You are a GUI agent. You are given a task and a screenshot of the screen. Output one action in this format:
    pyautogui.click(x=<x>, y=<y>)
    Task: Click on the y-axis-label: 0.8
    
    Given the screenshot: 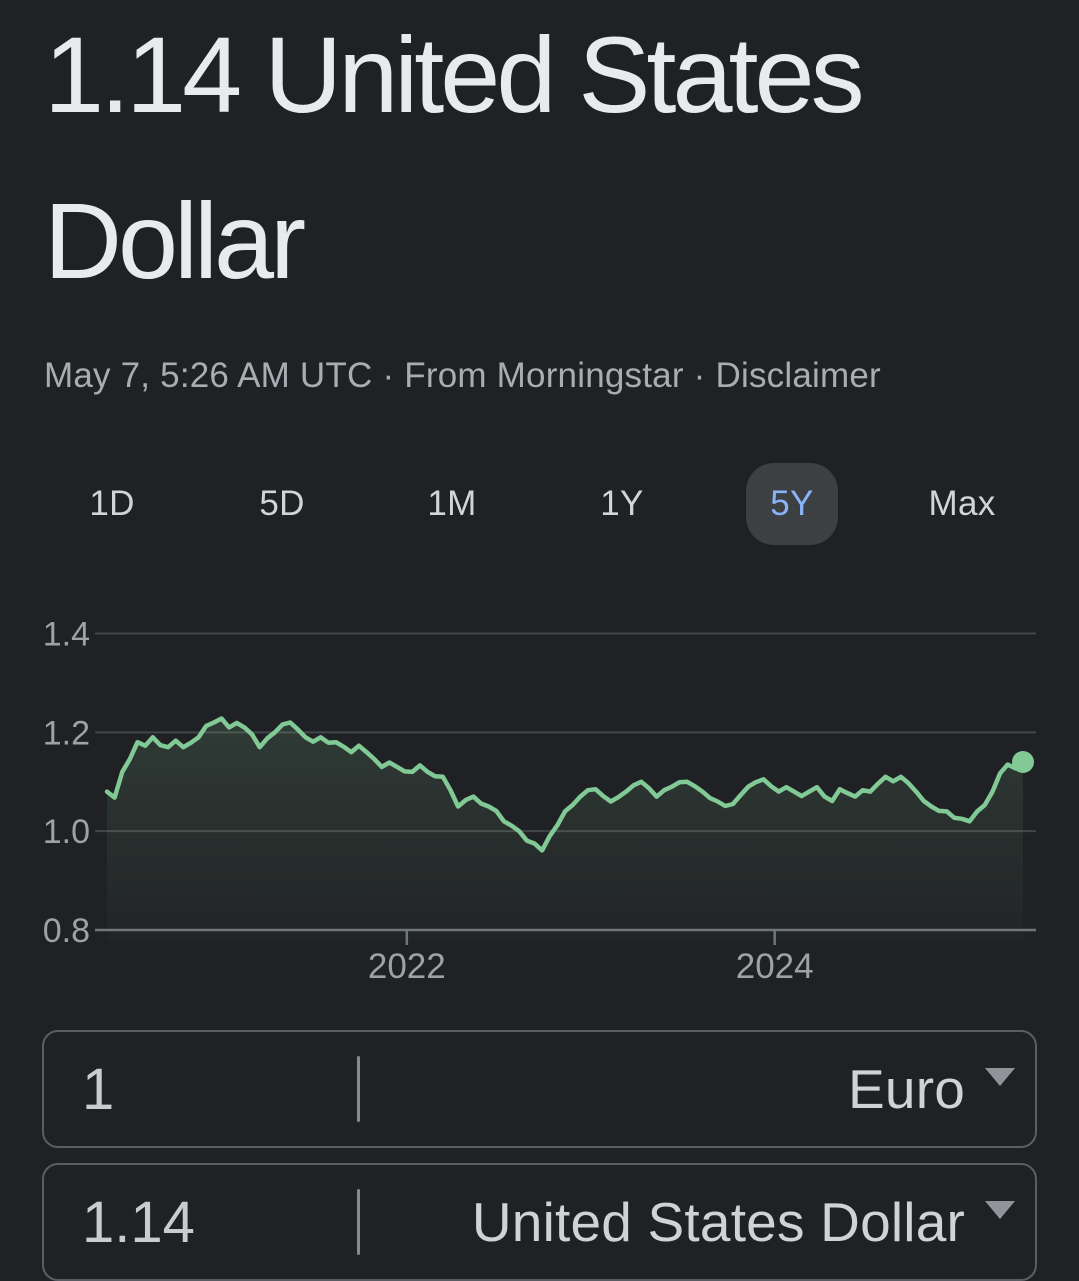 What is the action you would take?
    pyautogui.click(x=66, y=931)
    